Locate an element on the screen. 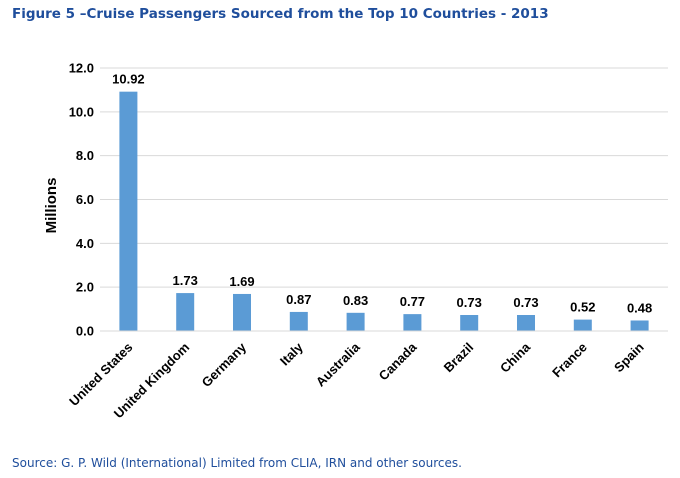 The width and height of the screenshot is (680, 478). data-label: 0.77 is located at coordinates (412, 301).